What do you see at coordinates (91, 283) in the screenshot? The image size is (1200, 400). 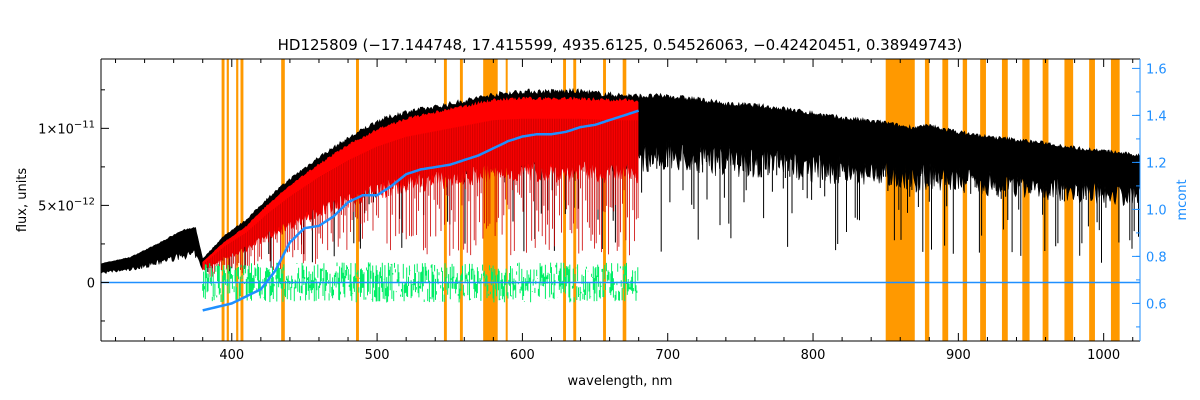 I see `y-tick-label: 0` at bounding box center [91, 283].